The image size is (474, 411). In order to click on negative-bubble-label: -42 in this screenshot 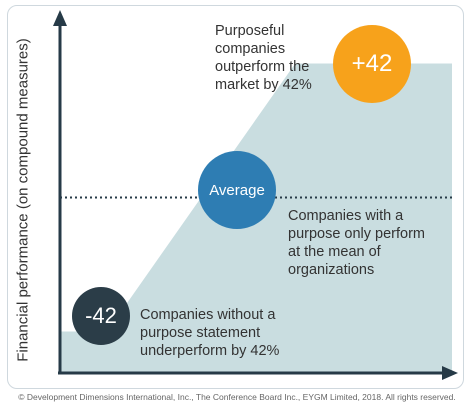, I will do `click(101, 315)`.